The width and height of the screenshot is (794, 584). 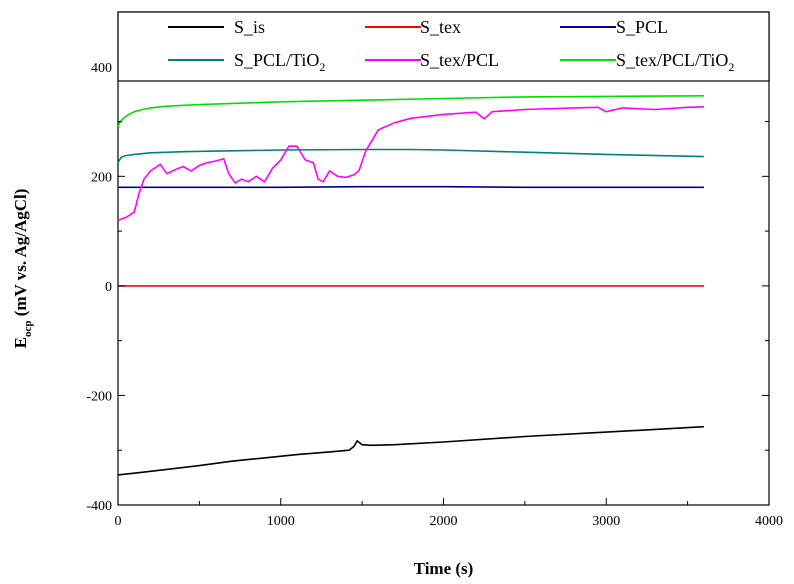 I want to click on y-tick-label: -400, so click(x=99, y=506).